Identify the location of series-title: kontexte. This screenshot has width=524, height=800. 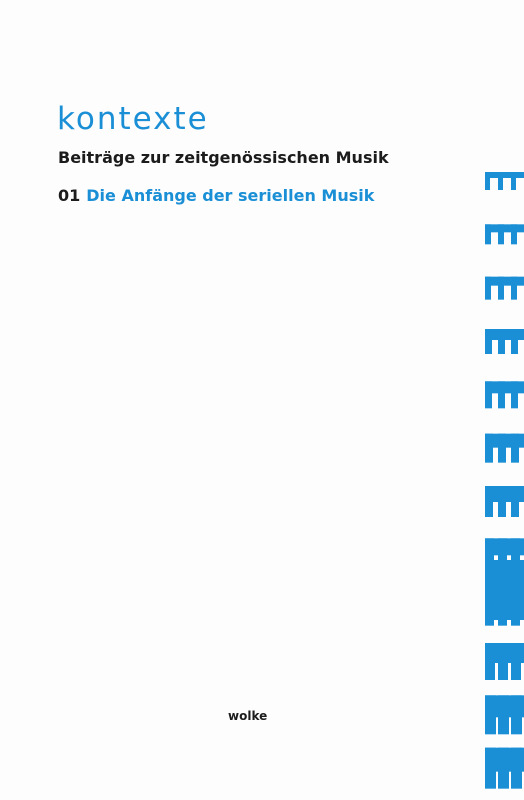
(133, 119).